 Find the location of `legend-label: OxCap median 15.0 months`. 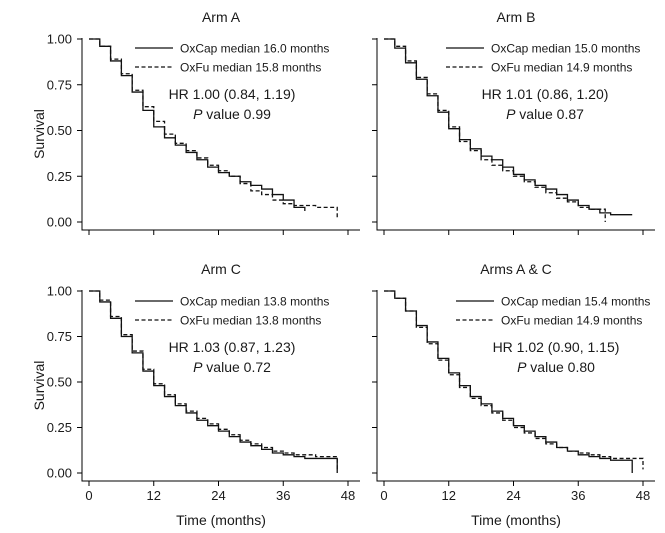

legend-label: OxCap median 15.0 months is located at coordinates (565, 49).